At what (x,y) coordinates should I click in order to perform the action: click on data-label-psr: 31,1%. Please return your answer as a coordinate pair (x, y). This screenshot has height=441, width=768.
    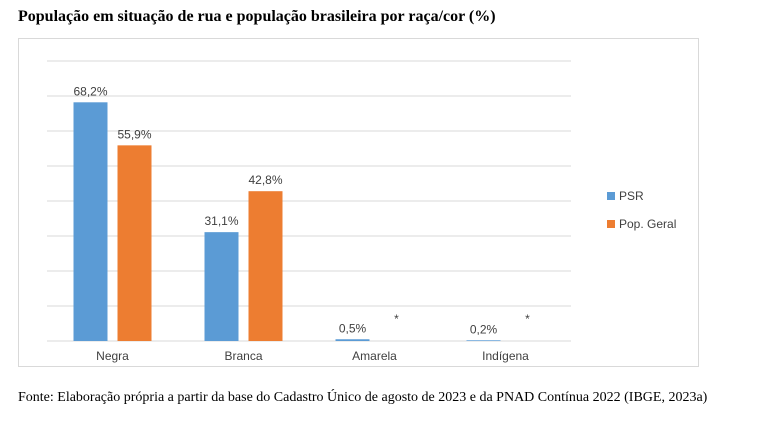
    Looking at the image, I should click on (221, 221).